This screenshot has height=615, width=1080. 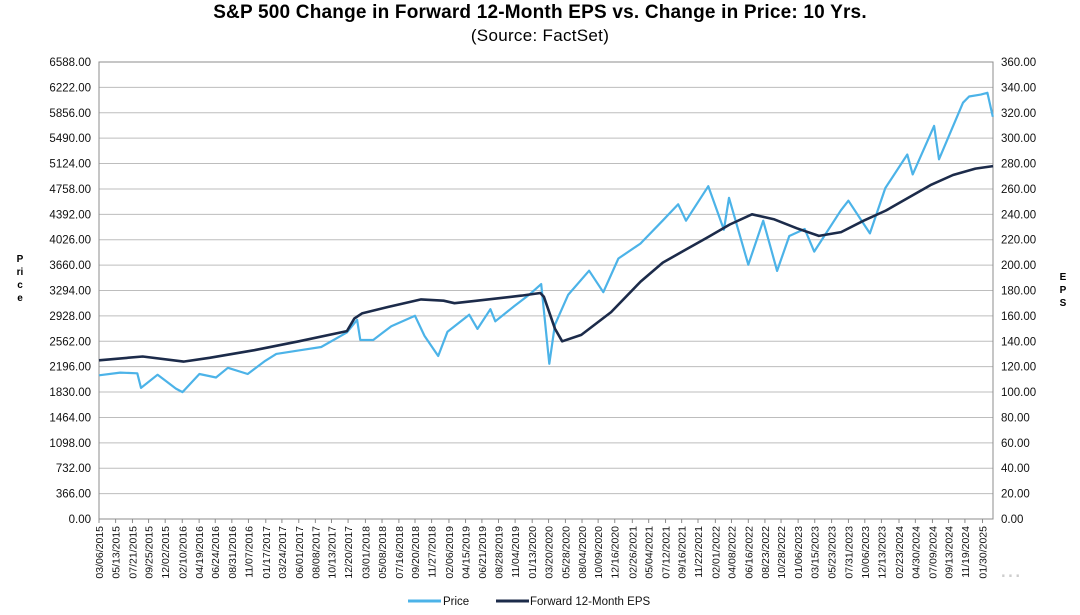 I want to click on legend: Price Forward 12-Month EPS, so click(x=529, y=602).